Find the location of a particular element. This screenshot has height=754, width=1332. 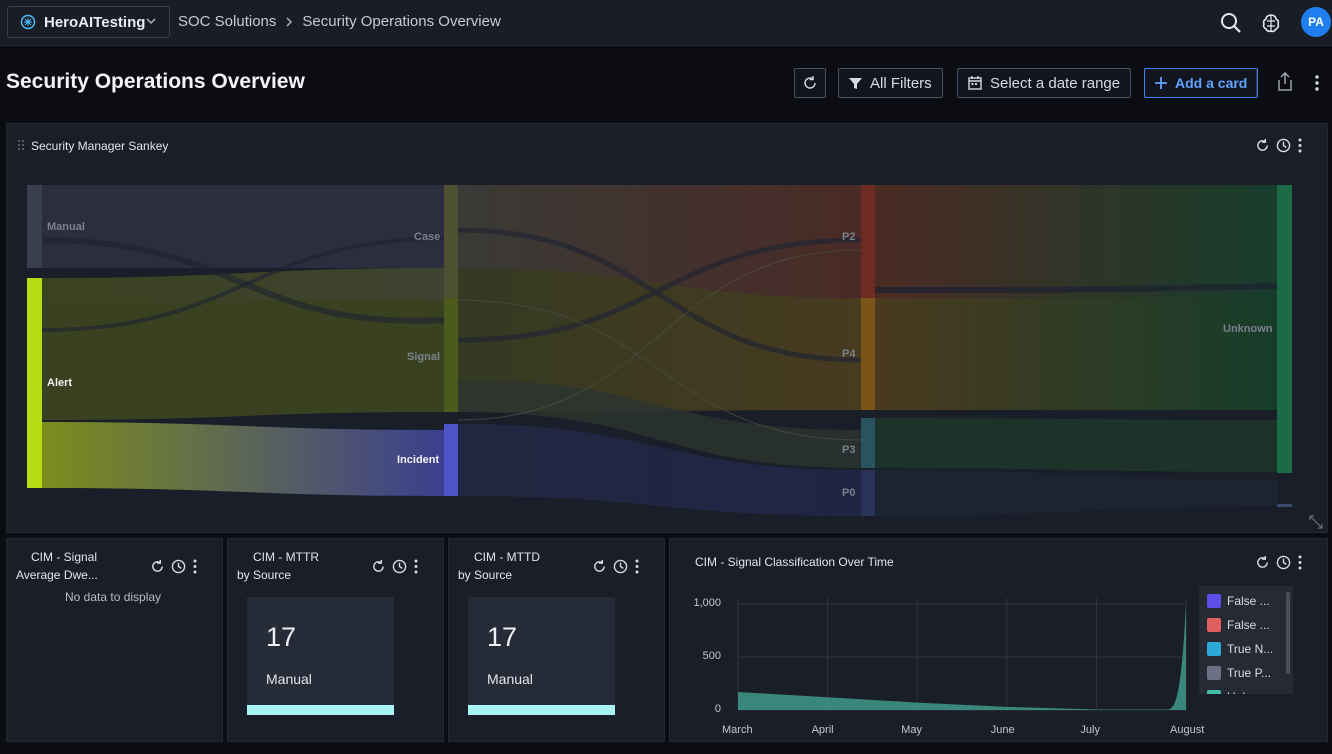

node-p3 is located at coordinates (868, 443).